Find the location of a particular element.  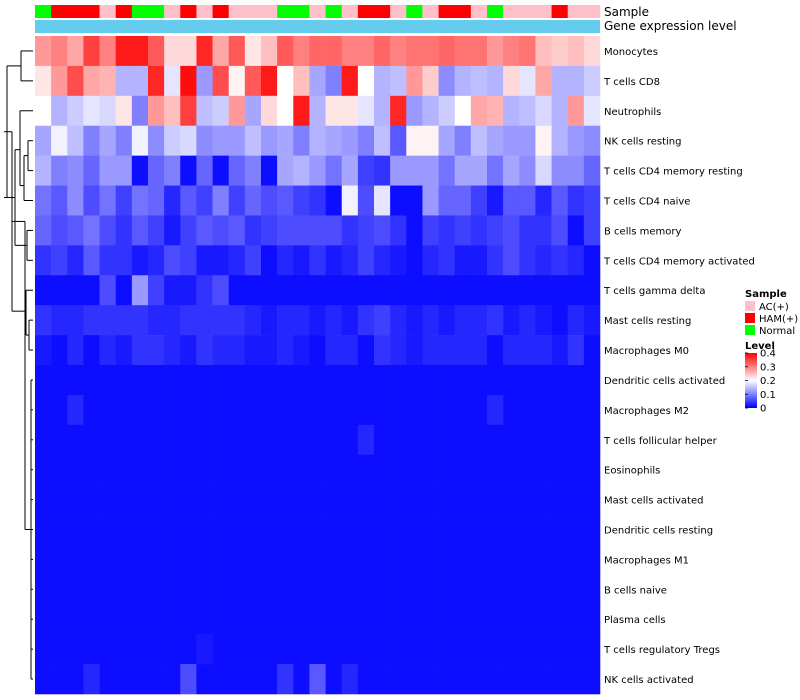

row-label: Neutrophils is located at coordinates (632, 112).